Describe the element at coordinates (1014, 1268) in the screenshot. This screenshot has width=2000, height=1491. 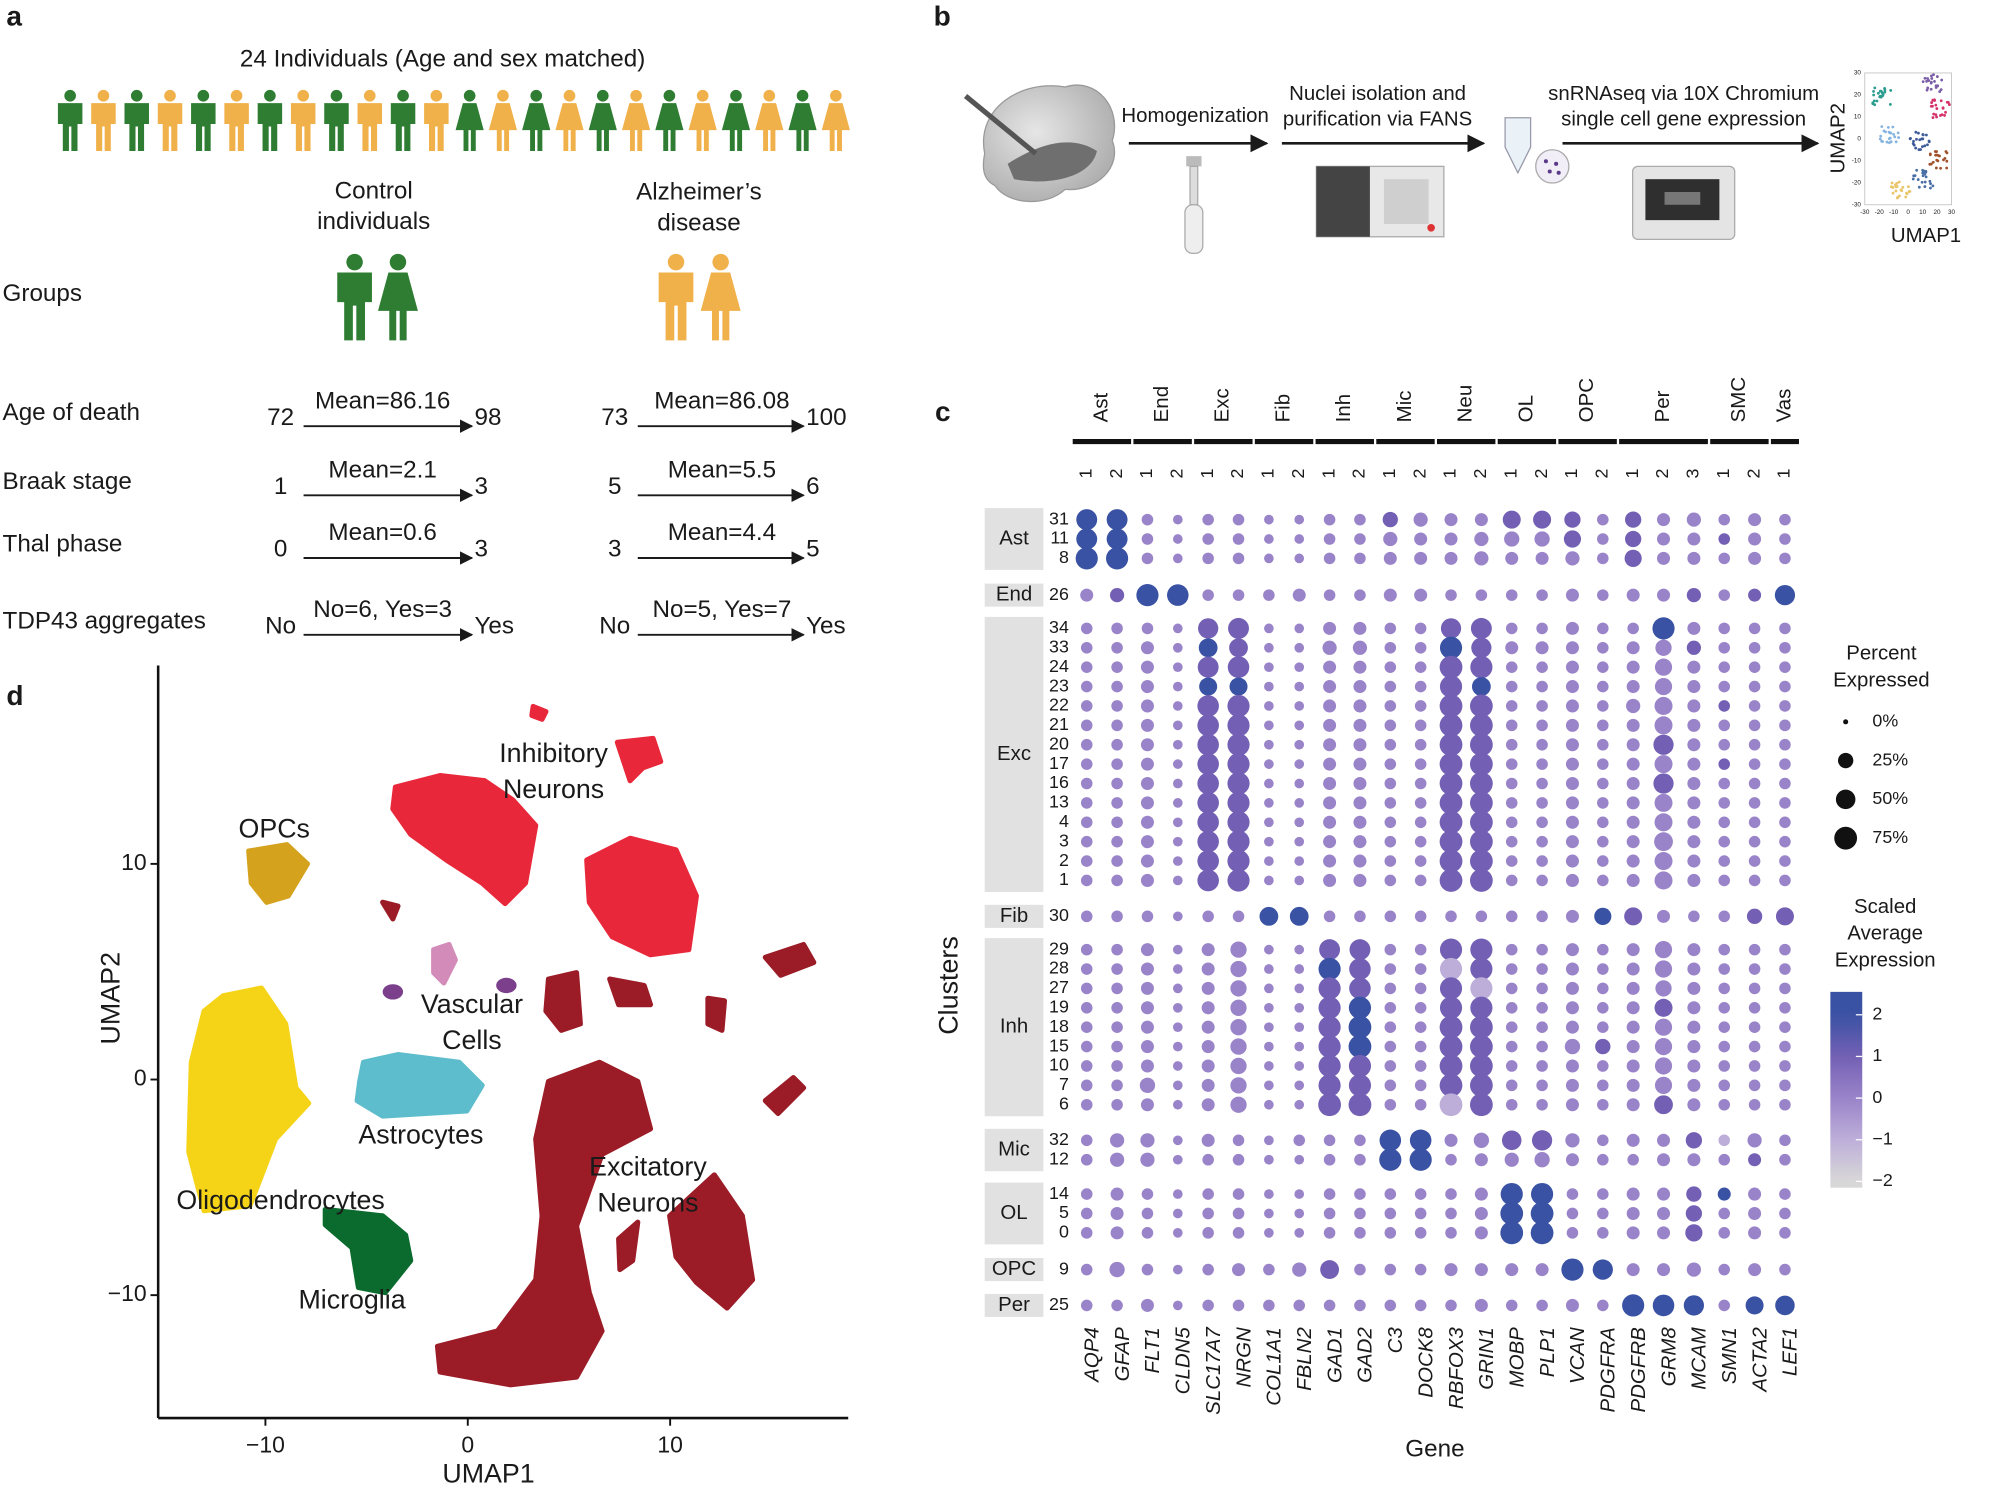
I see `cluster-group-label: OPC` at that location.